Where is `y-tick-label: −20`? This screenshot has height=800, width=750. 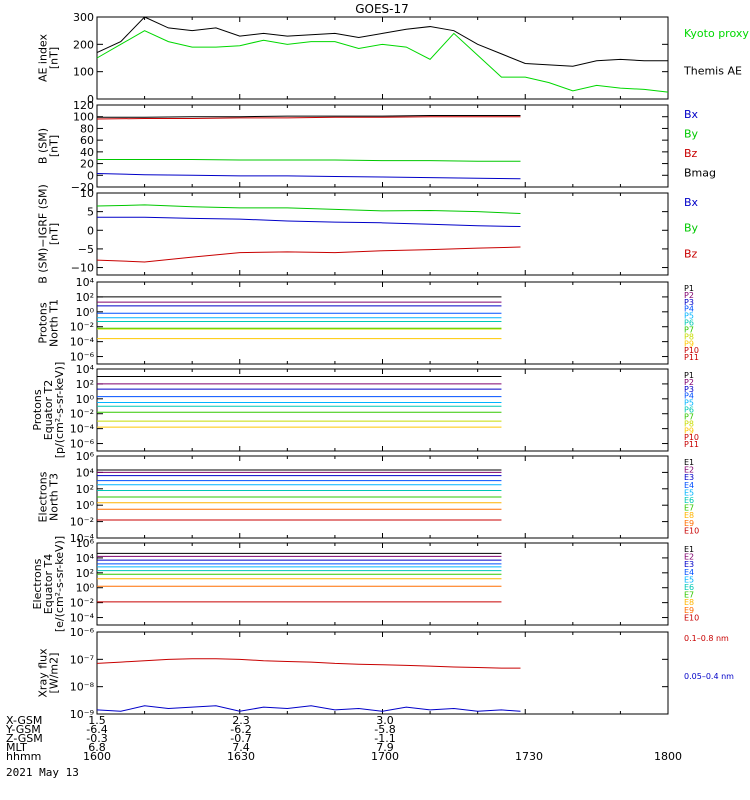 y-tick-label: −20 is located at coordinates (82, 187).